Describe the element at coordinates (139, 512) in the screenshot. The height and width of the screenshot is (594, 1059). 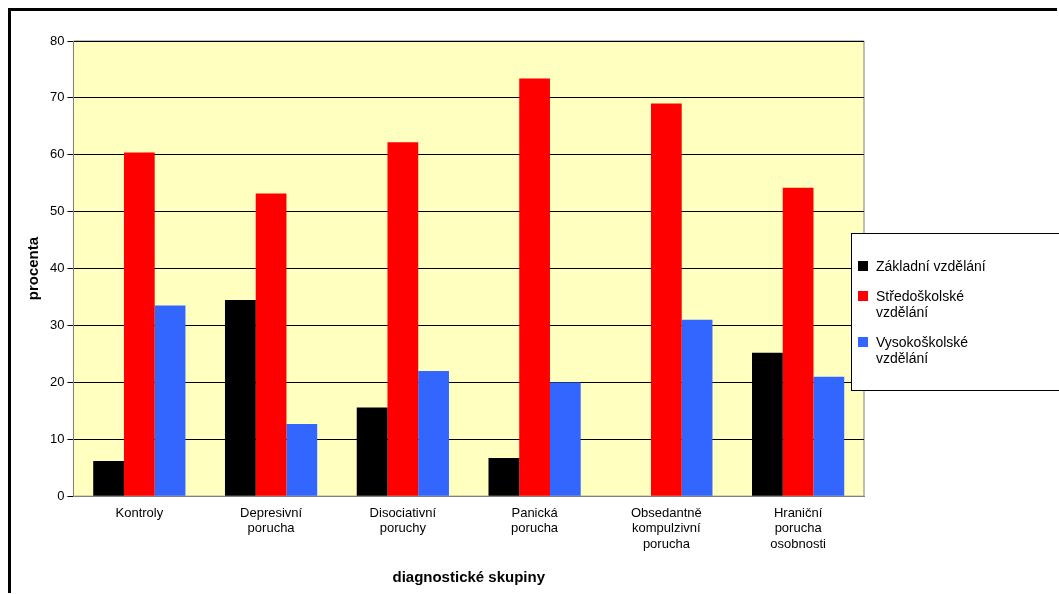
I see `x-tick-label: Kontroly` at that location.